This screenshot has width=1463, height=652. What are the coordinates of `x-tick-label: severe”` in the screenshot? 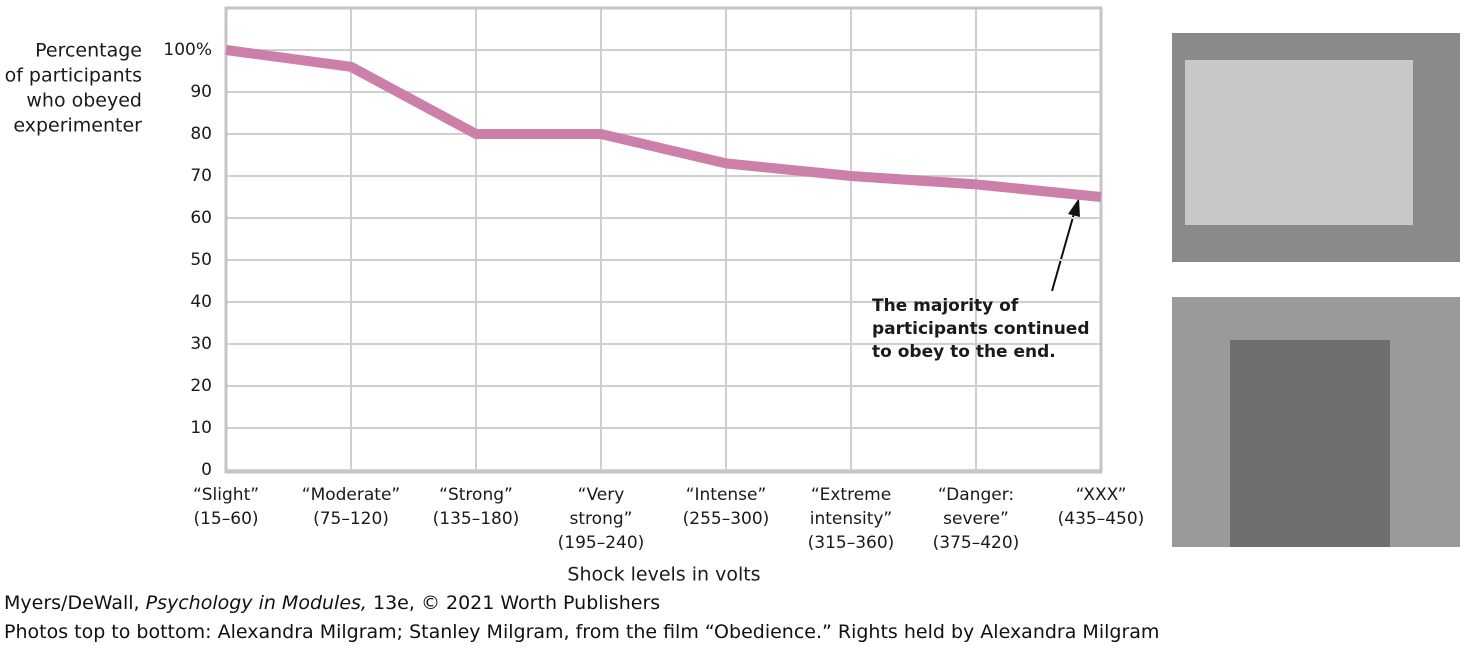 It's located at (976, 519).